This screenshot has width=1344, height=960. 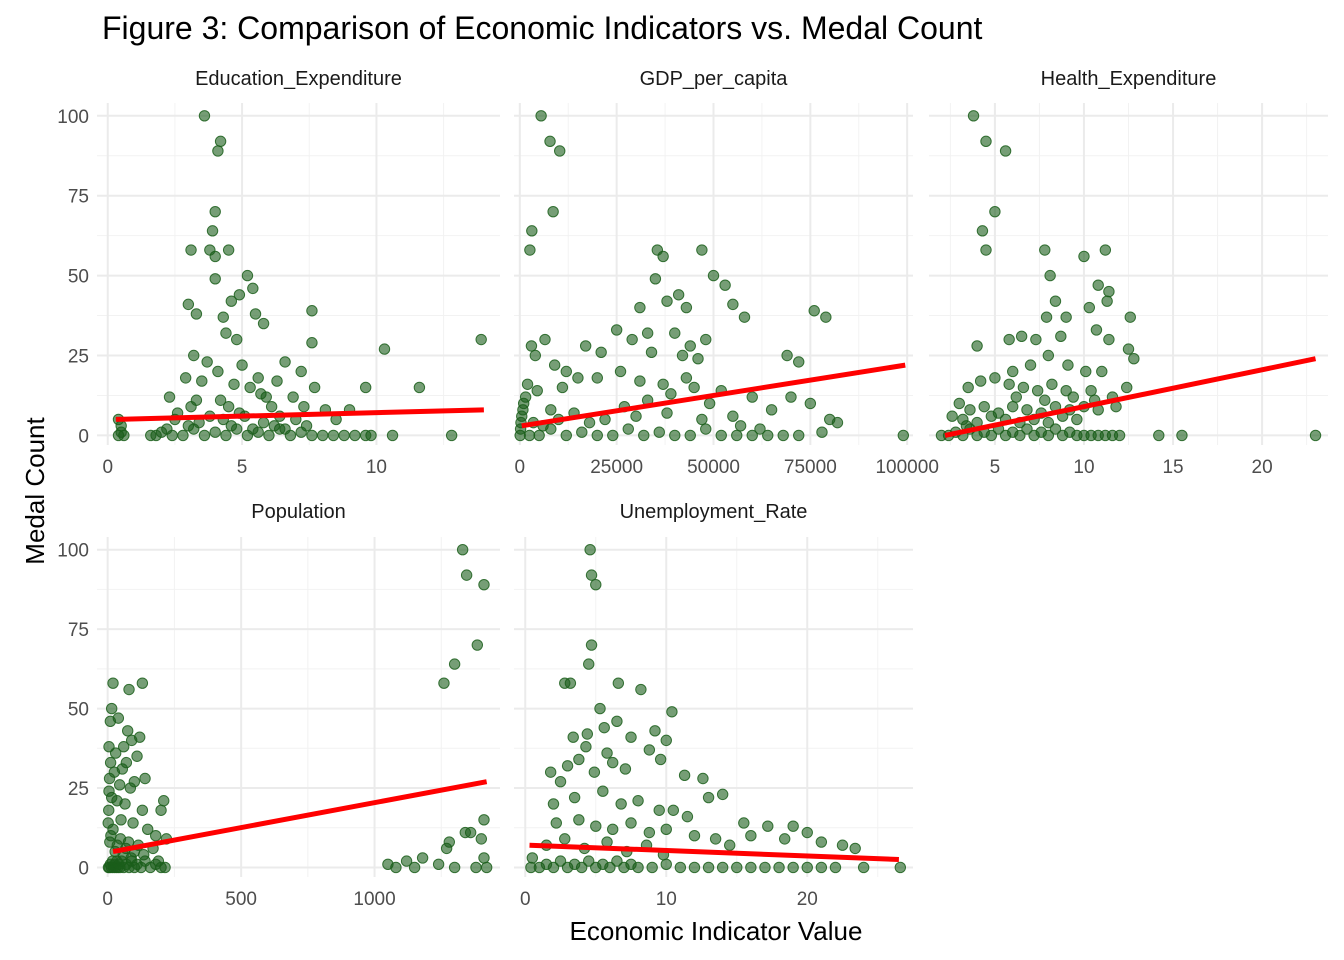 What do you see at coordinates (374, 899) in the screenshot?
I see `x-tick-label: 1000` at bounding box center [374, 899].